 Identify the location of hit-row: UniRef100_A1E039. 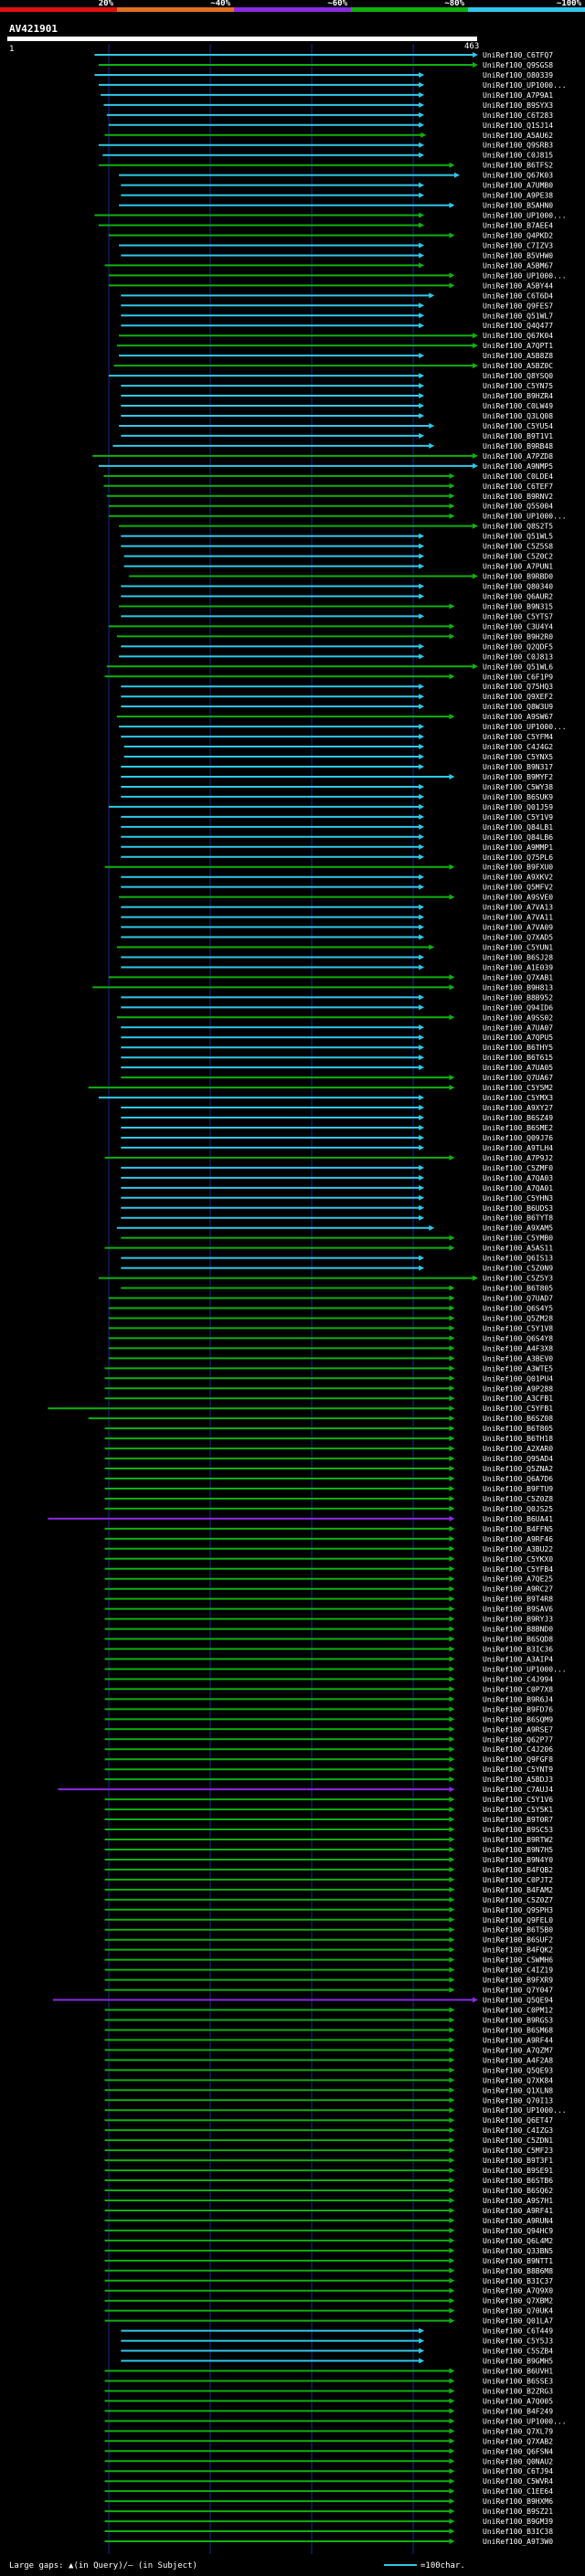
(337, 967).